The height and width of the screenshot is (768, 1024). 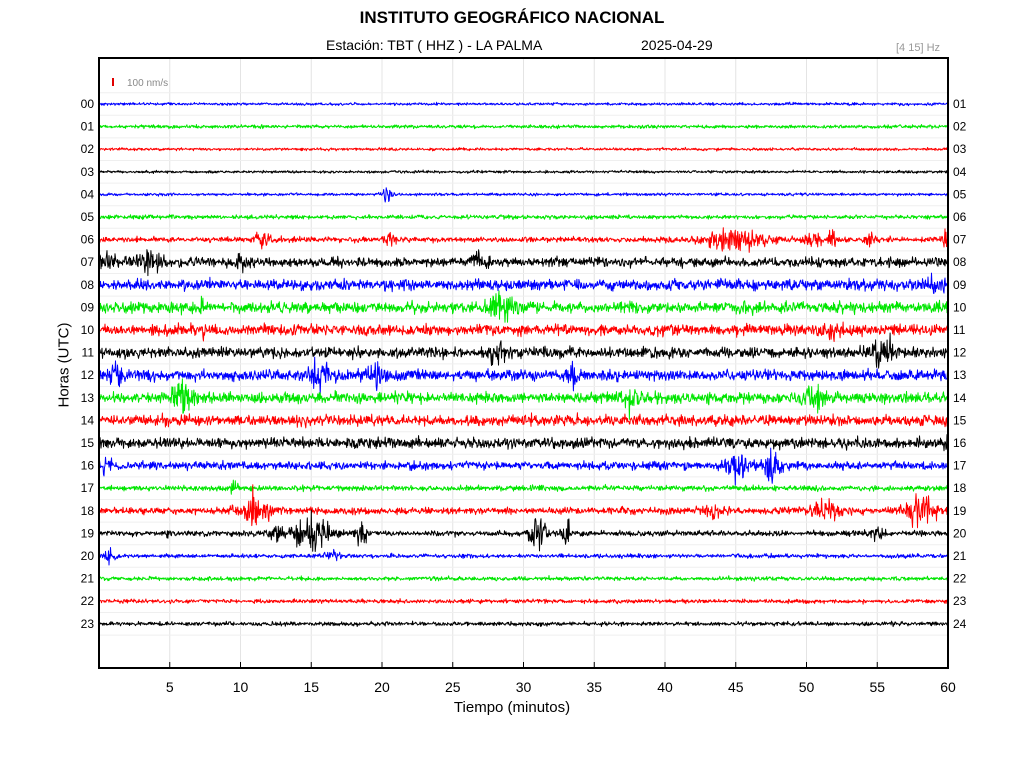 I want to click on hour-label-right: 22, so click(x=960, y=579).